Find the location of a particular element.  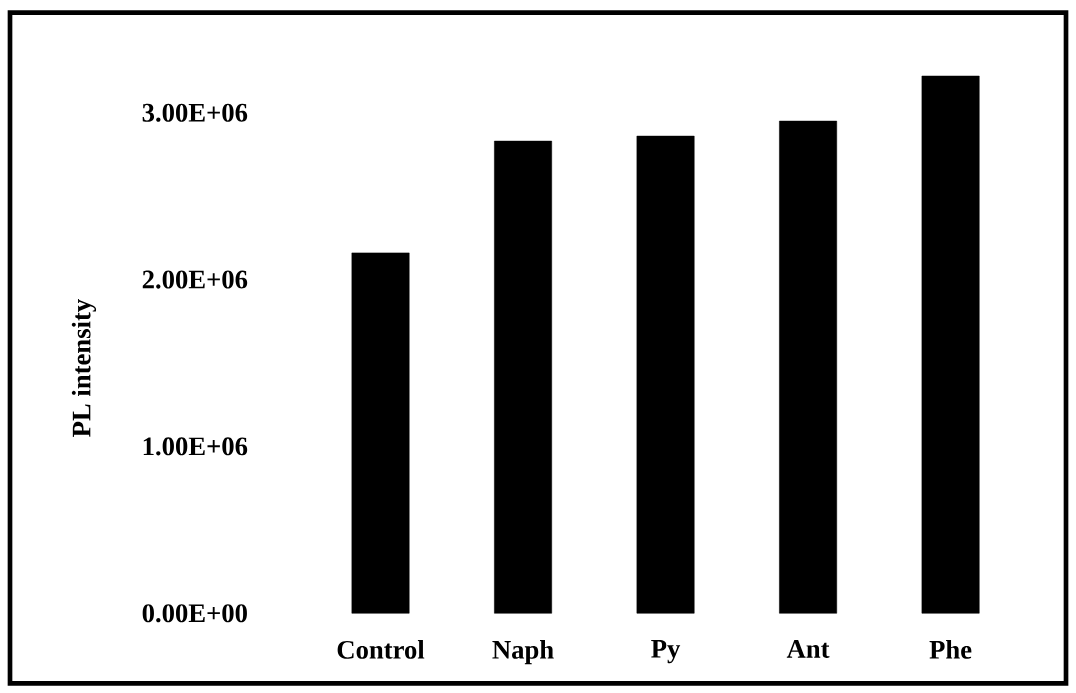

y-tick-label: 3.00E+06 is located at coordinates (195, 112).